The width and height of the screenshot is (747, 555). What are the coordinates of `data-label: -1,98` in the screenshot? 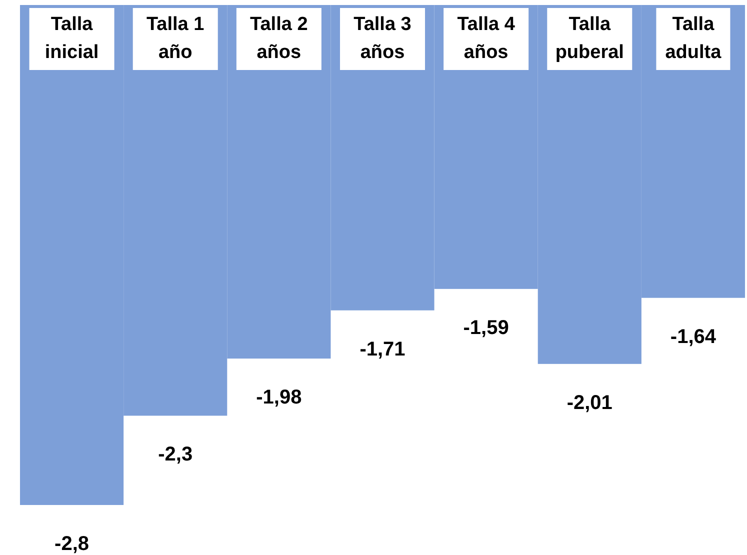 It's located at (279, 397).